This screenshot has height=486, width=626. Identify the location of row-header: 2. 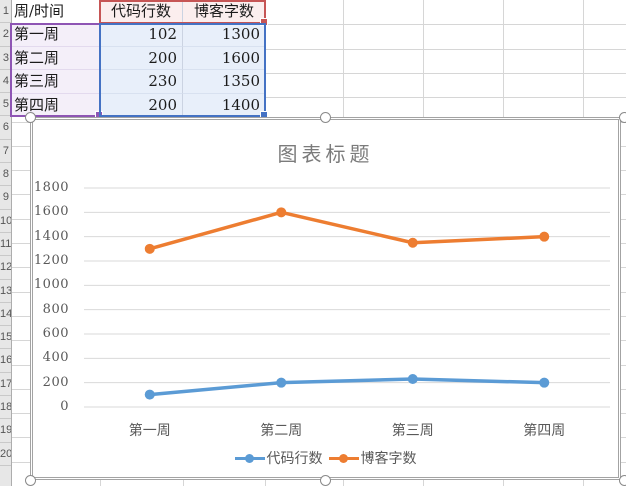
(5, 35).